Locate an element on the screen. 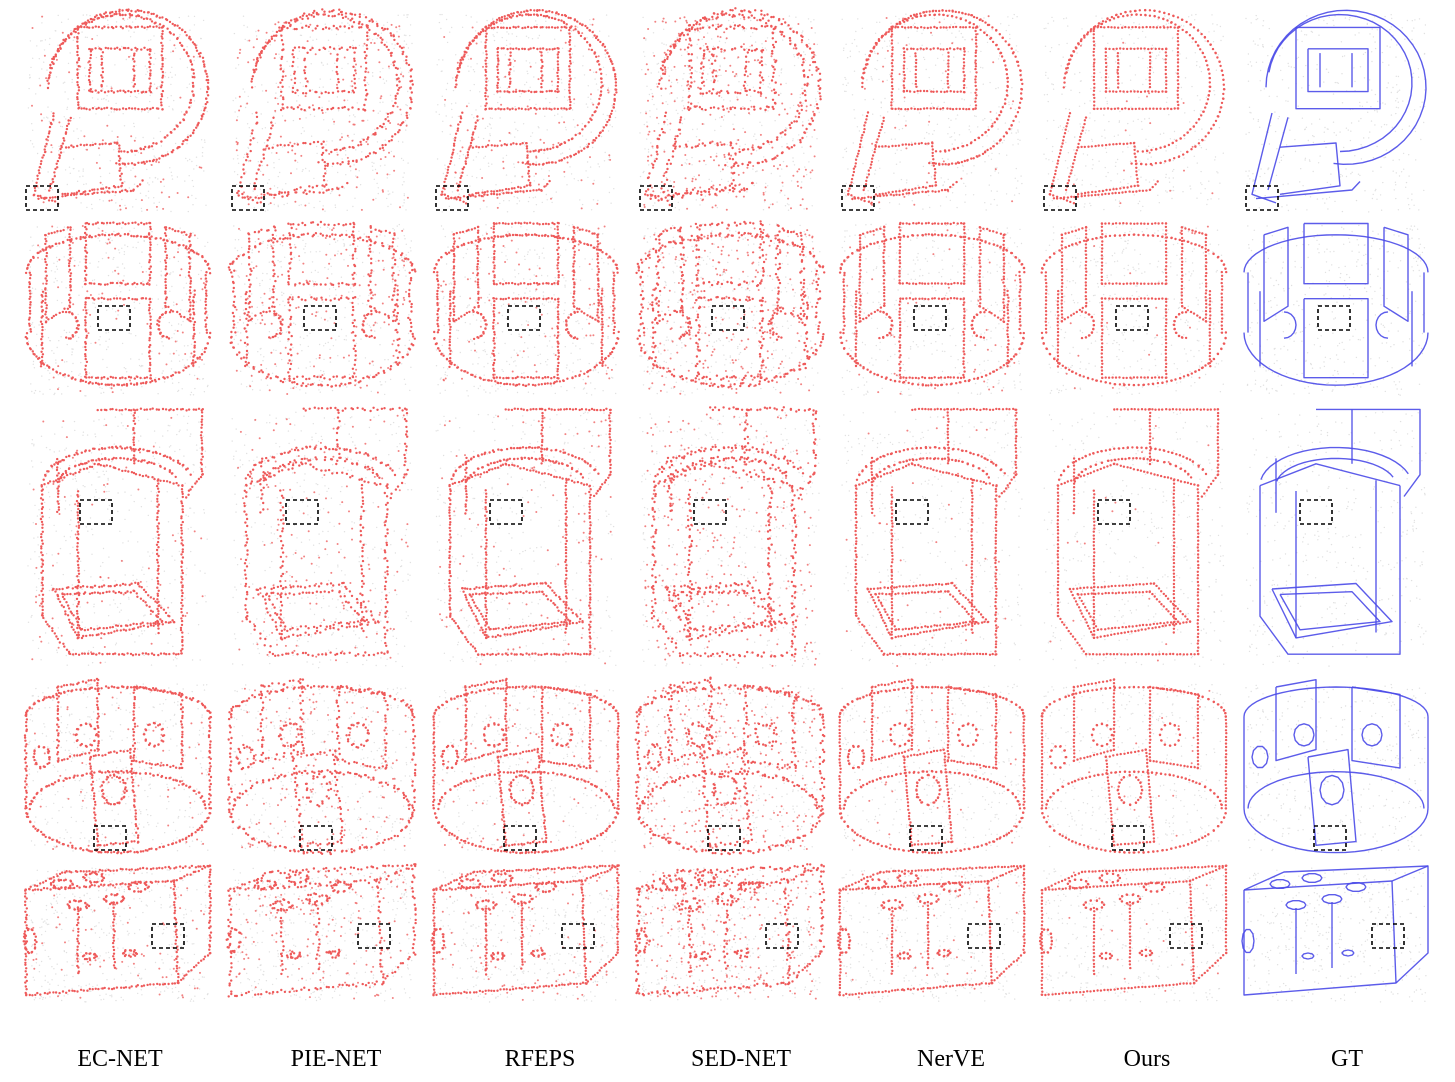 This screenshot has width=1455, height=1082. panel-slotted-ring-gt is located at coordinates (1336, 309).